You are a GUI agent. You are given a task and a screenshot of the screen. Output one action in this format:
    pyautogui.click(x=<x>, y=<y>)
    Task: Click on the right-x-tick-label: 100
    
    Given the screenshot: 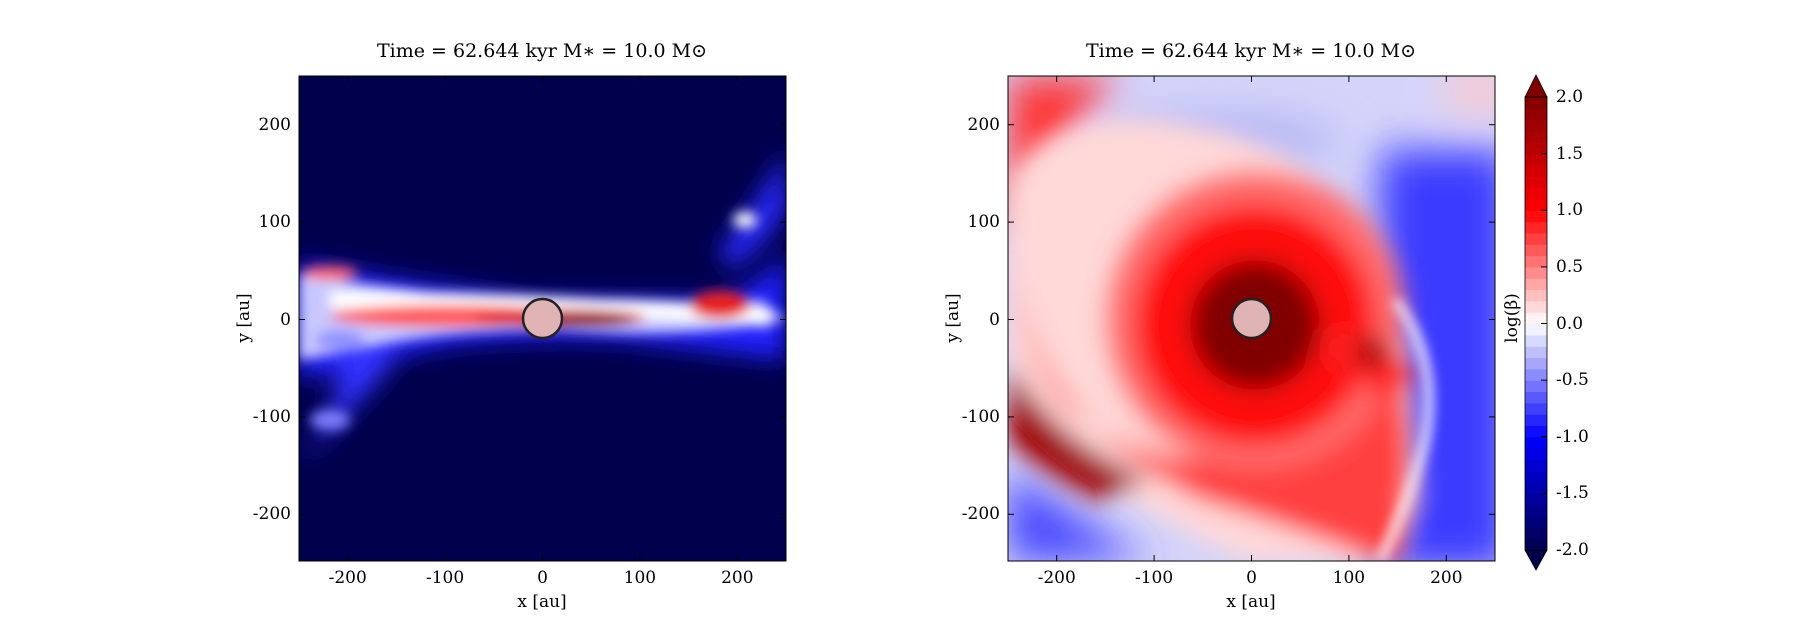 What is the action you would take?
    pyautogui.click(x=1349, y=578)
    